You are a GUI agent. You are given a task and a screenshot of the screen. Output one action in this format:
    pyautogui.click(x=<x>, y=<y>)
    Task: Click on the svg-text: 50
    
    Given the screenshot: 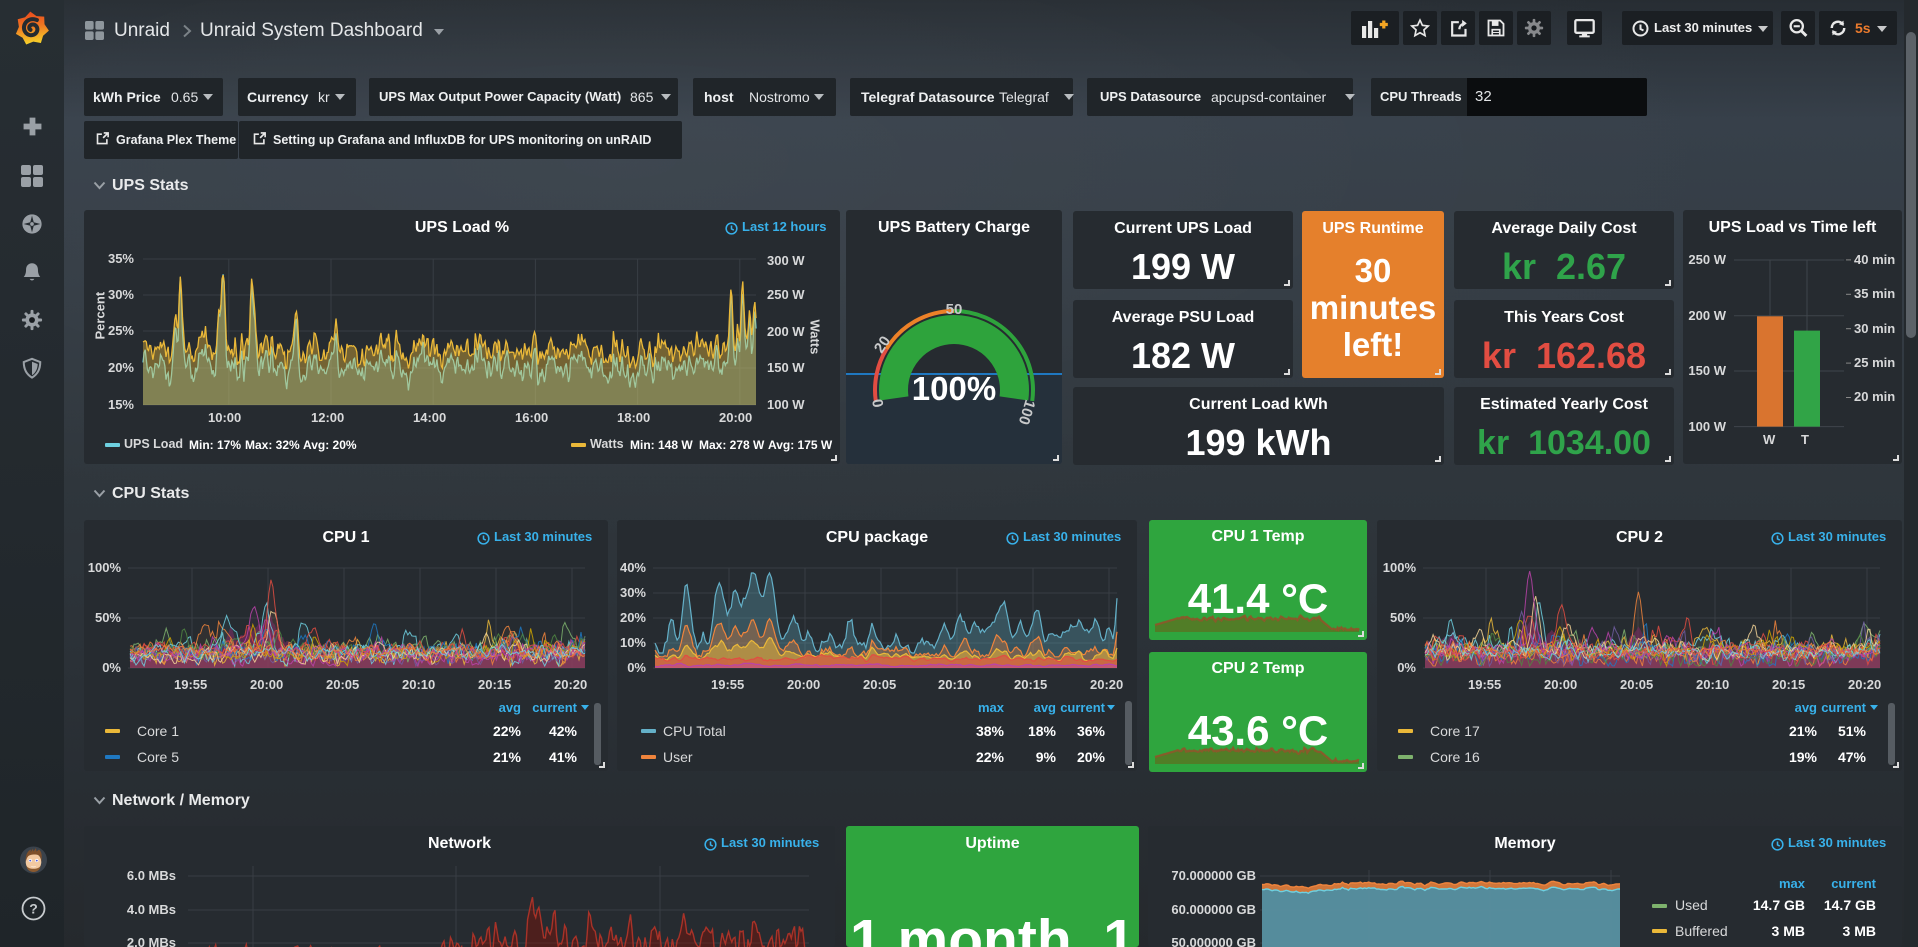 What is the action you would take?
    pyautogui.click(x=954, y=309)
    